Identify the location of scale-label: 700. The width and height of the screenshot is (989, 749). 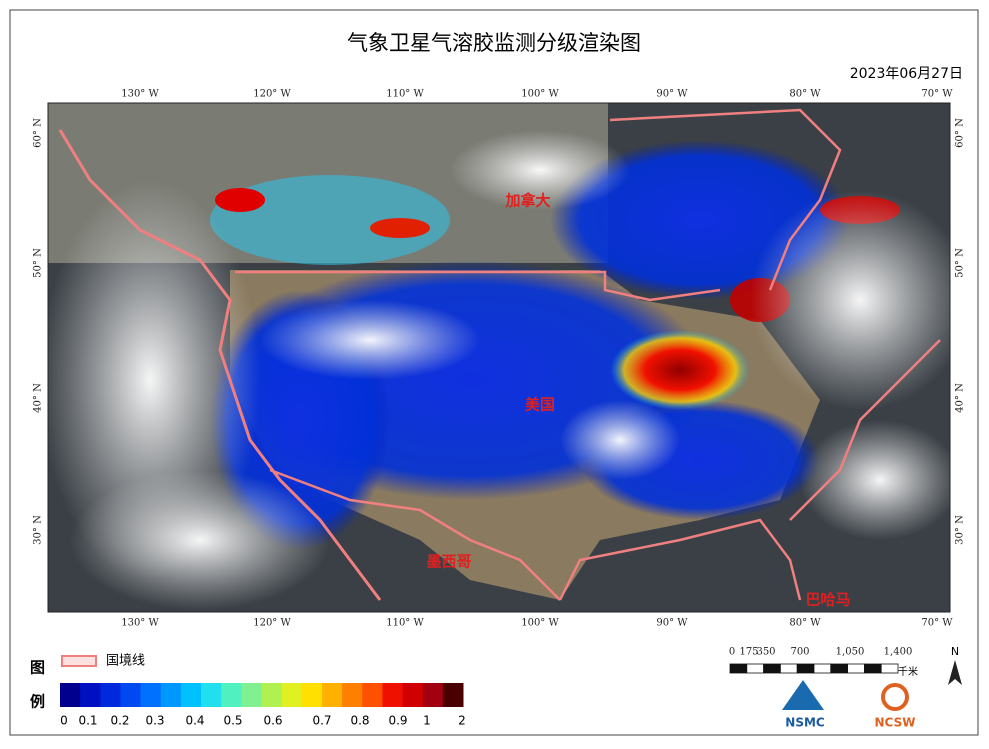
(799, 652).